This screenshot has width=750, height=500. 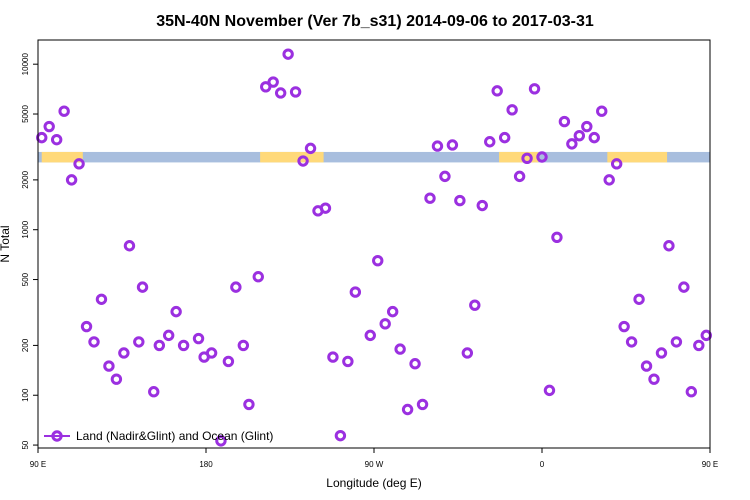 What do you see at coordinates (25, 229) in the screenshot?
I see `y-tick-label: 1000` at bounding box center [25, 229].